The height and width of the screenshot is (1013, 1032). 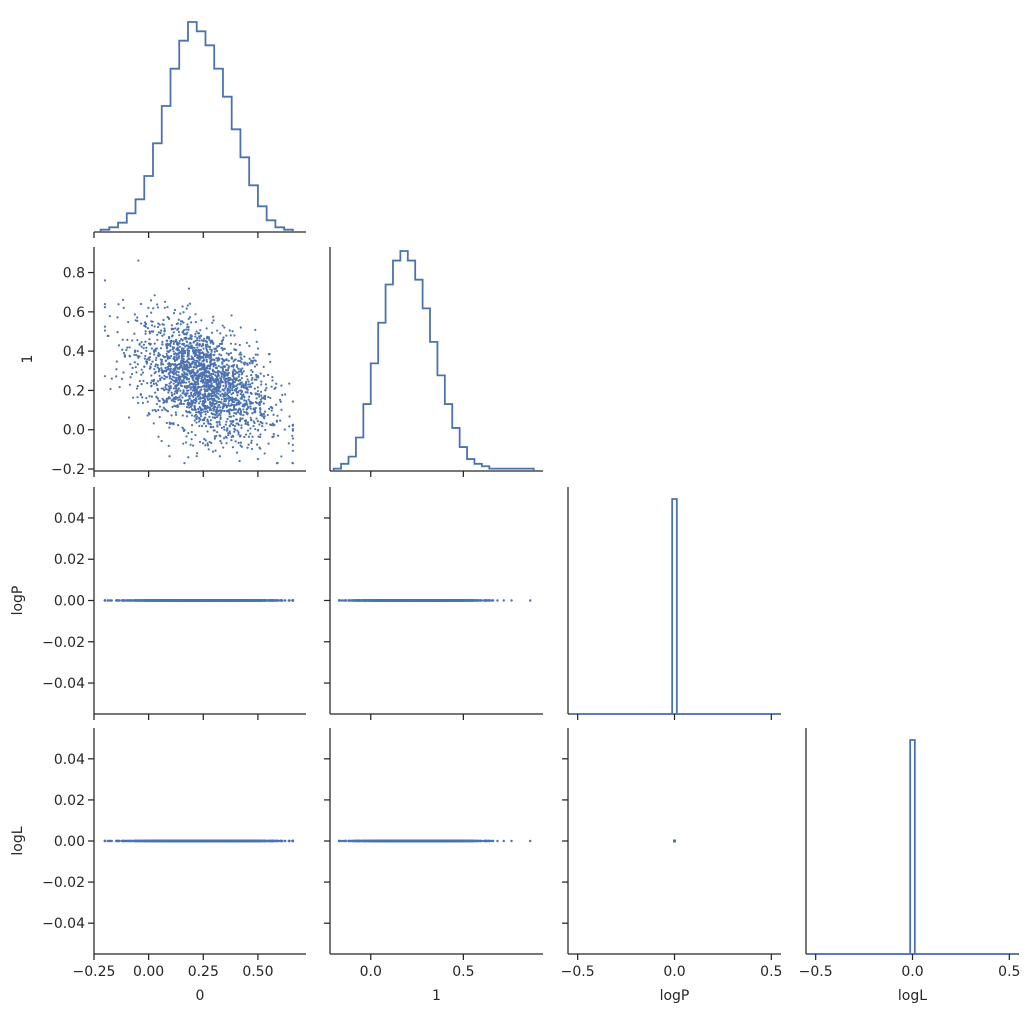 What do you see at coordinates (74, 391) in the screenshot?
I see `panel-1-0-y-tick-label: 0.2` at bounding box center [74, 391].